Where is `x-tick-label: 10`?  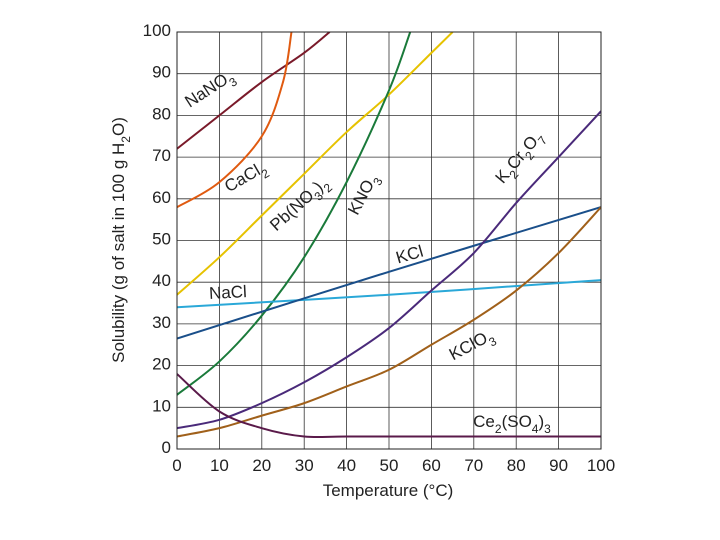 x-tick-label: 10 is located at coordinates (219, 465).